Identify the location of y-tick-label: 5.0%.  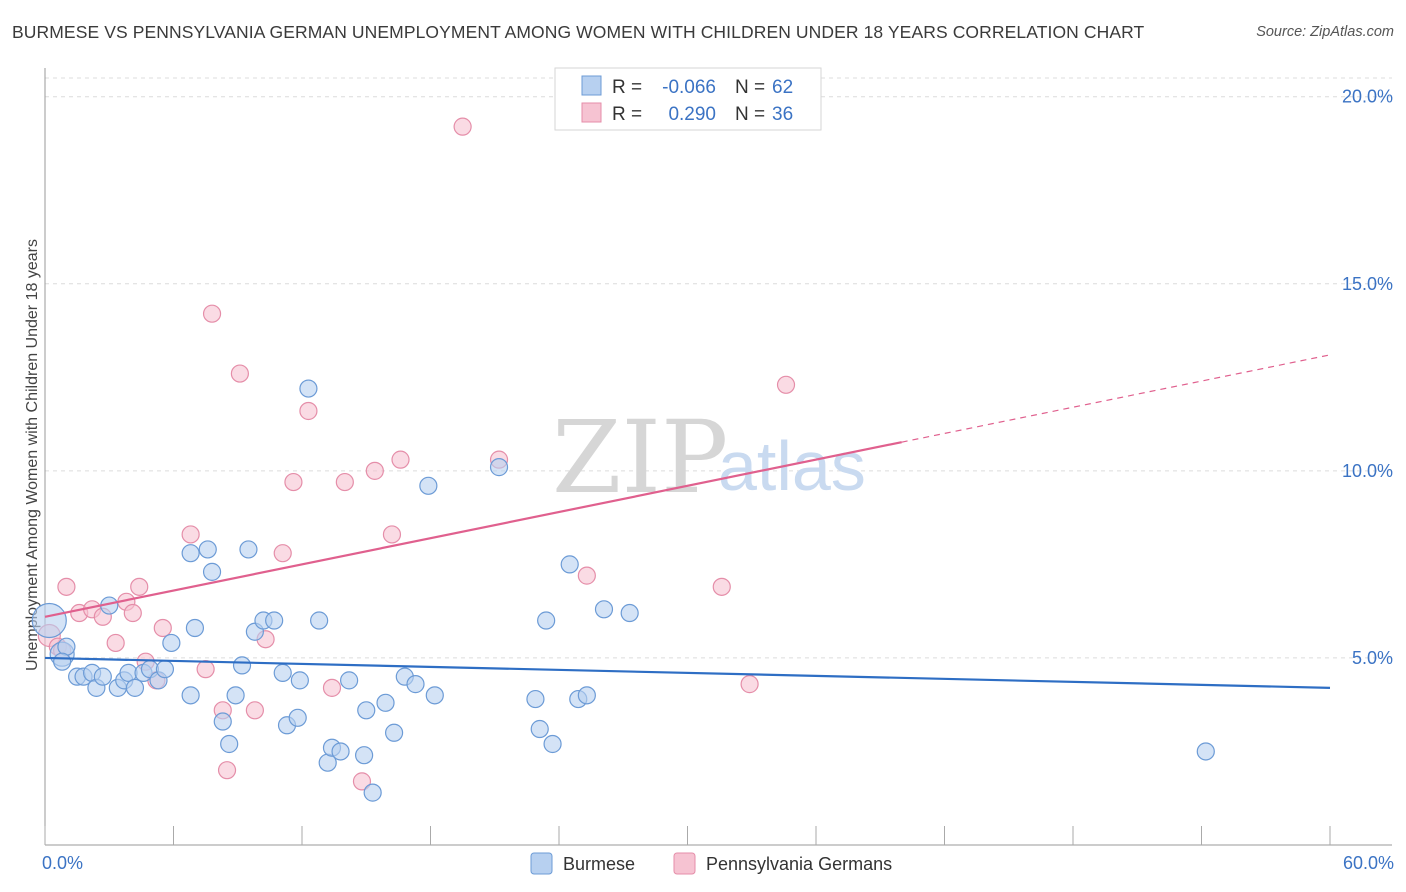
(1372, 658).